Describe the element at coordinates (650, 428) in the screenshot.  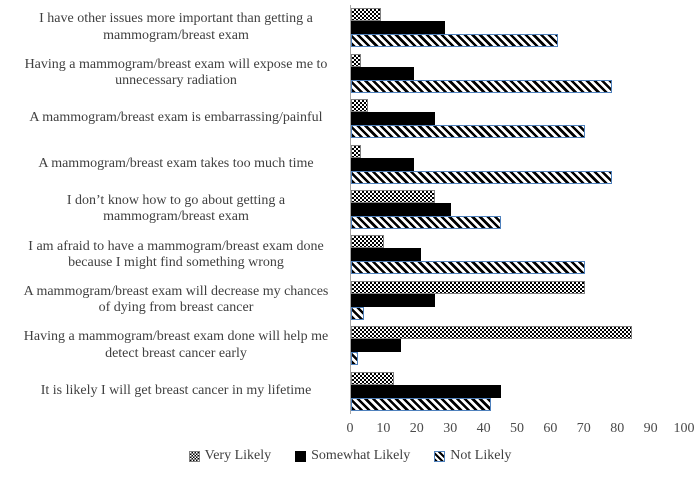
I see `x-tick-label: 90` at that location.